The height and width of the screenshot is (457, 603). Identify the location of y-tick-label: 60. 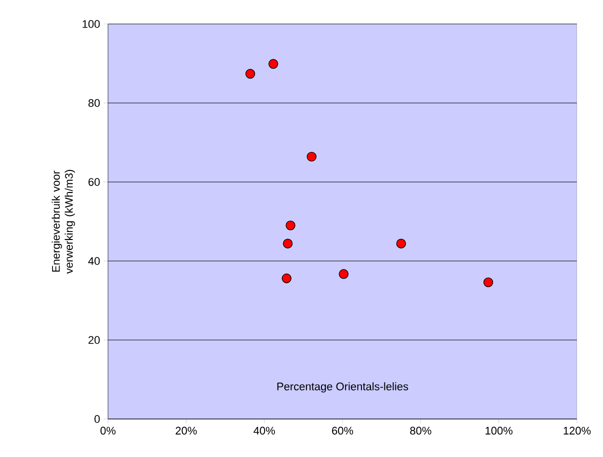
(94, 182).